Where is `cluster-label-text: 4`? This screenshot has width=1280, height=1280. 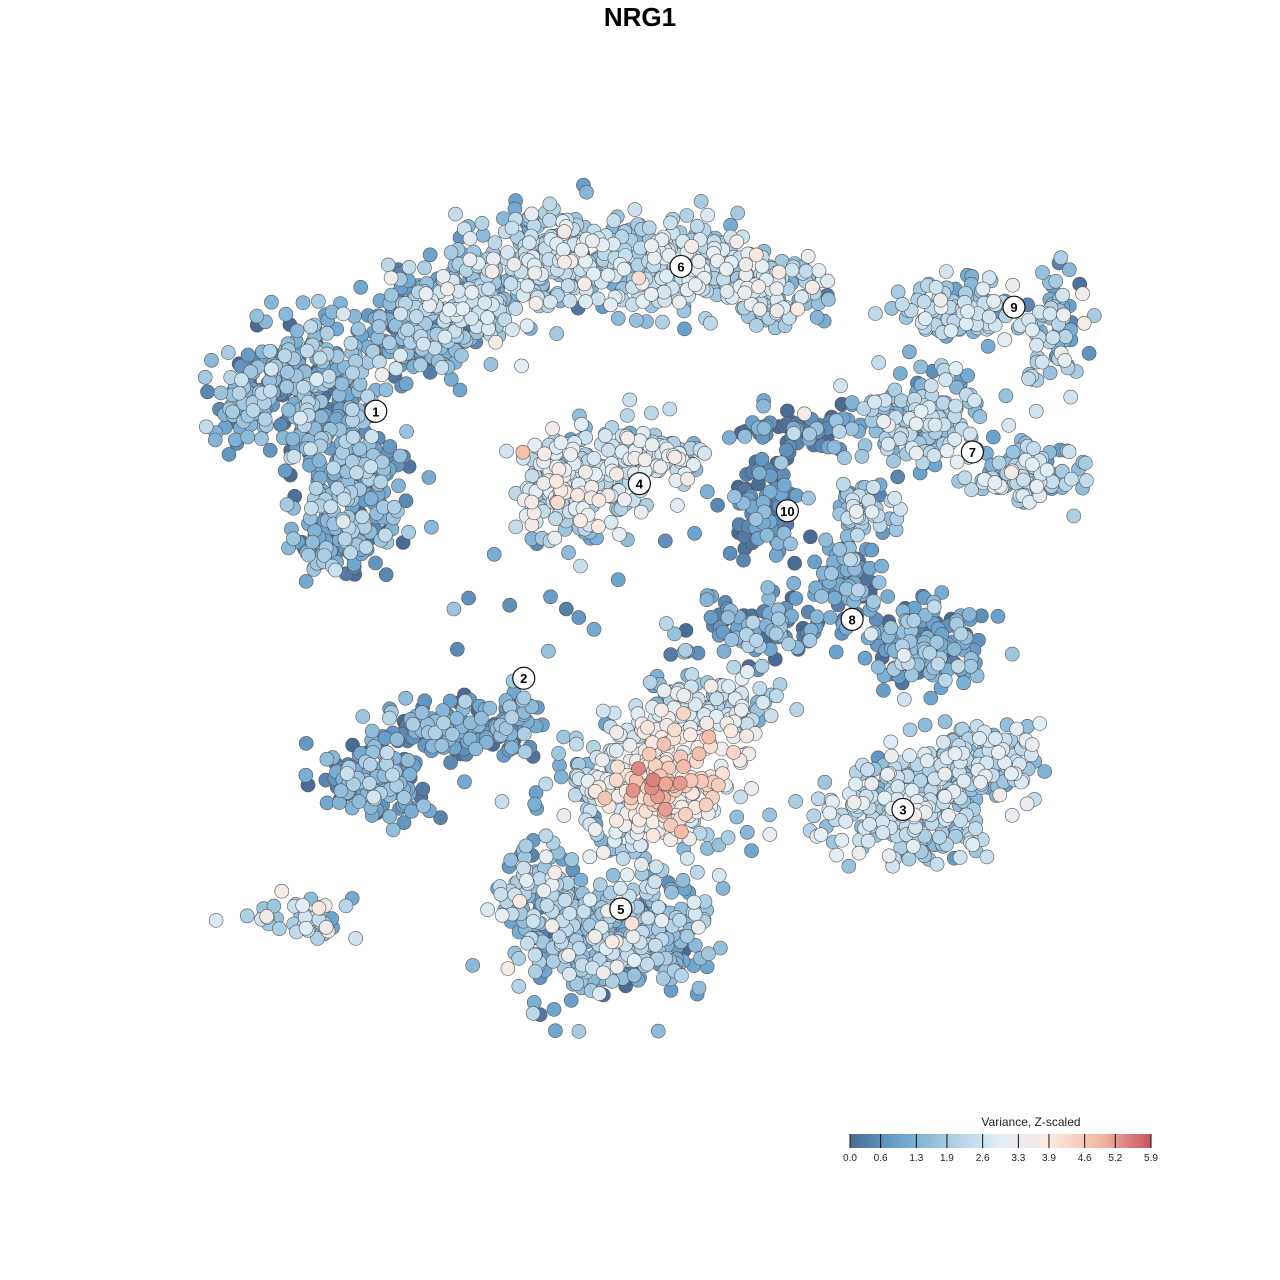 cluster-label-text: 4 is located at coordinates (640, 484).